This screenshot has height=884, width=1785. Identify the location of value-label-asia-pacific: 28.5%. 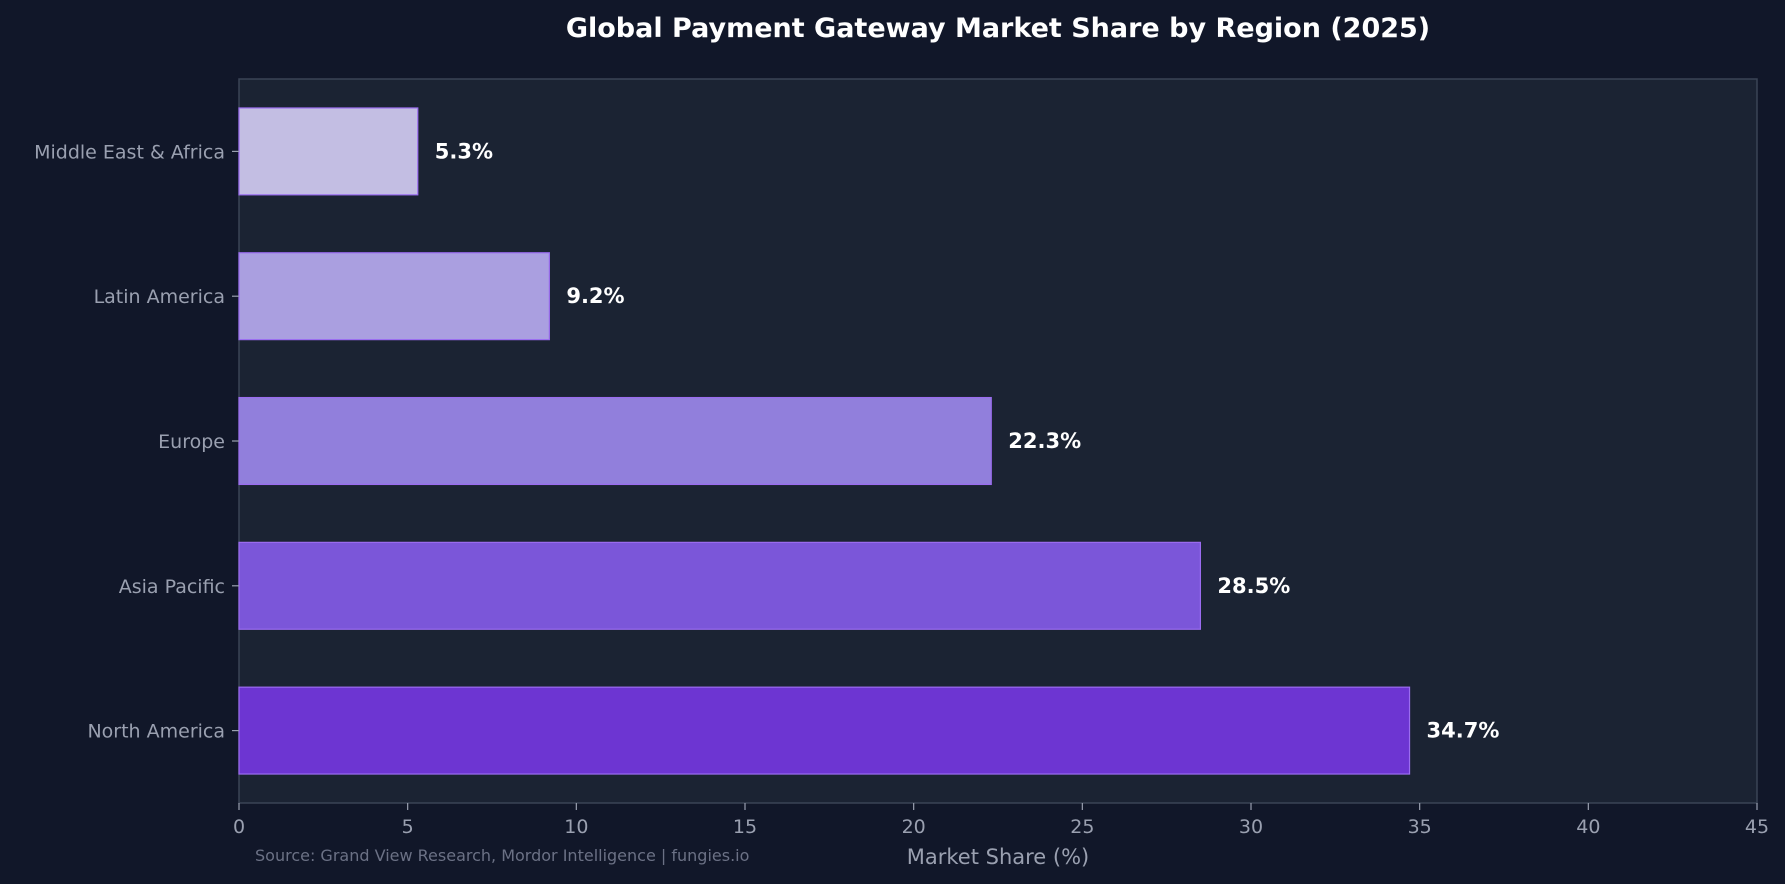
(1253, 586).